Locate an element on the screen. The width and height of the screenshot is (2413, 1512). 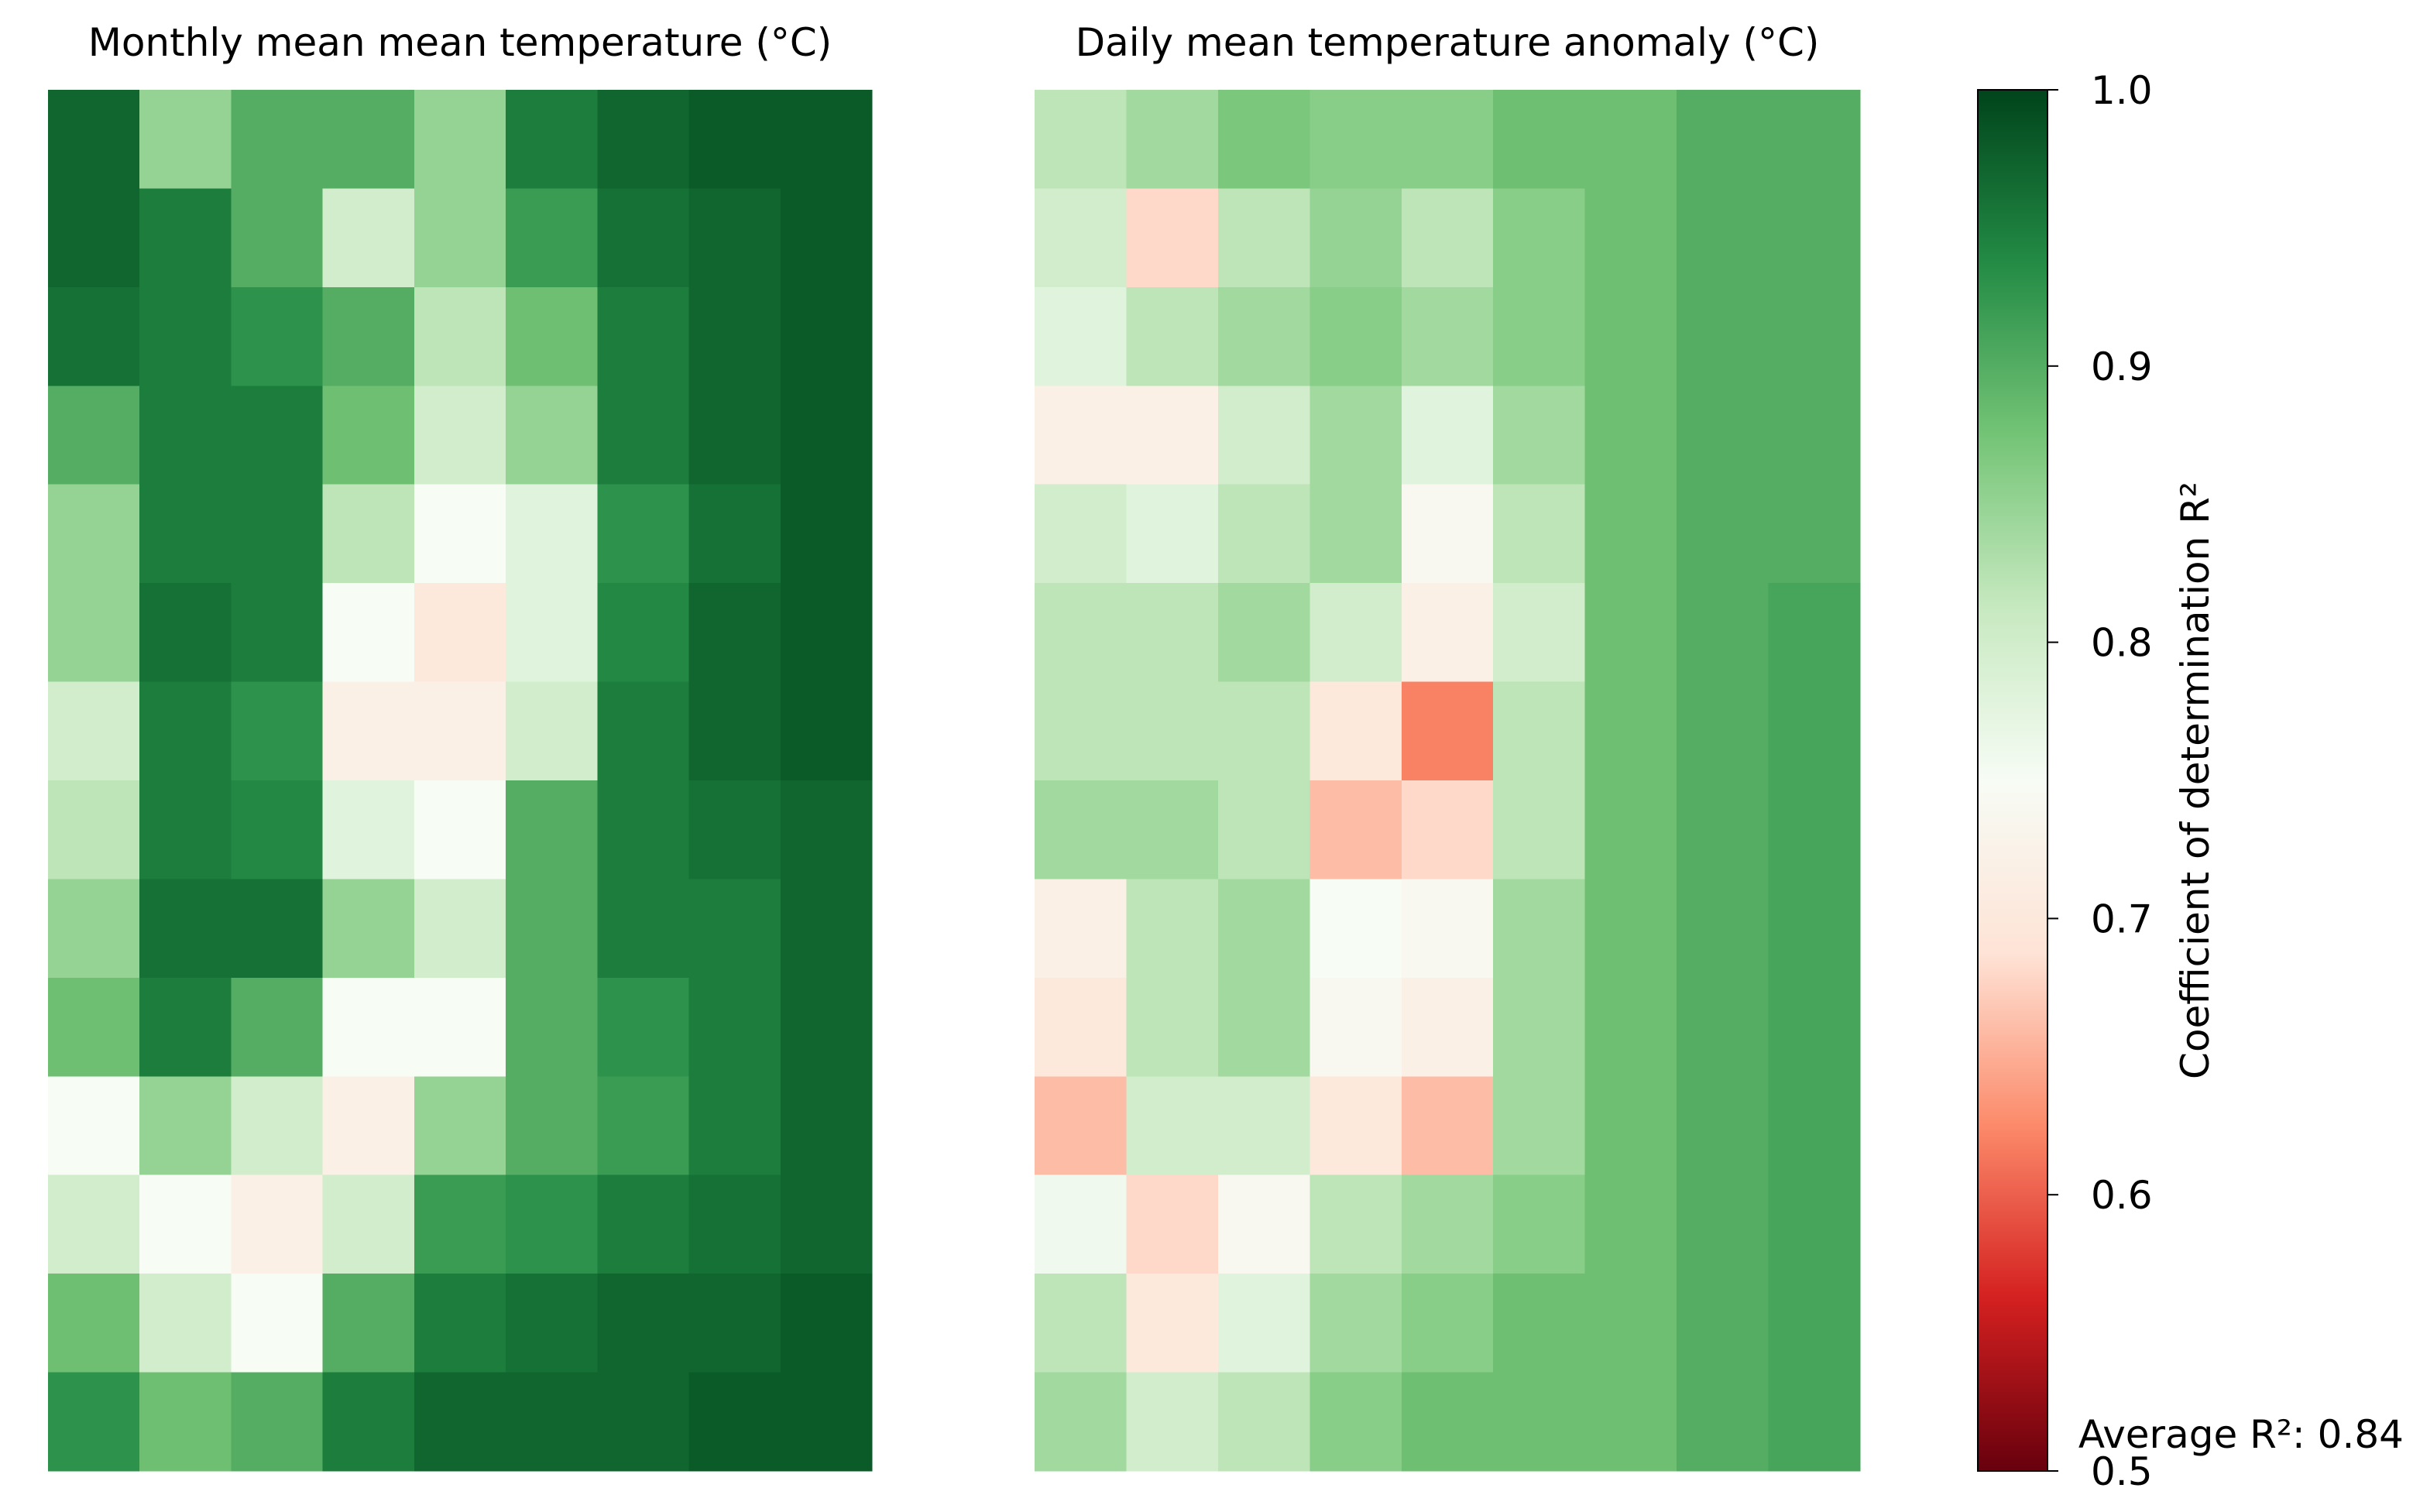
colorbar-tick-label: 0.7 is located at coordinates (2122, 919).